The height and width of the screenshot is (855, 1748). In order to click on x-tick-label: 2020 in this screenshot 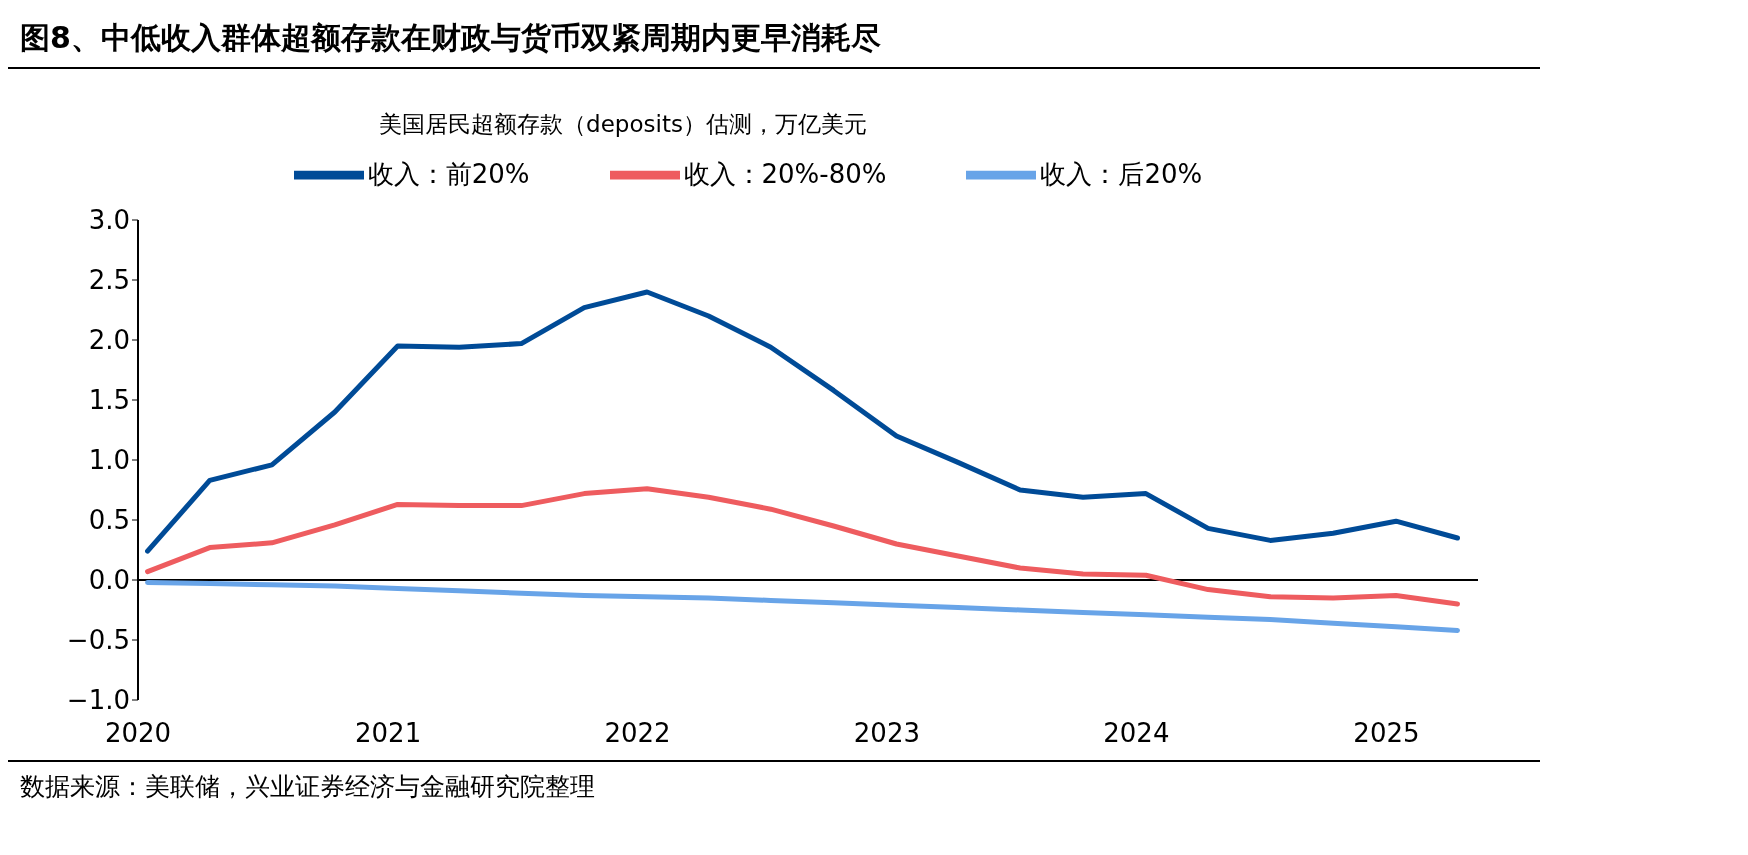, I will do `click(138, 733)`.